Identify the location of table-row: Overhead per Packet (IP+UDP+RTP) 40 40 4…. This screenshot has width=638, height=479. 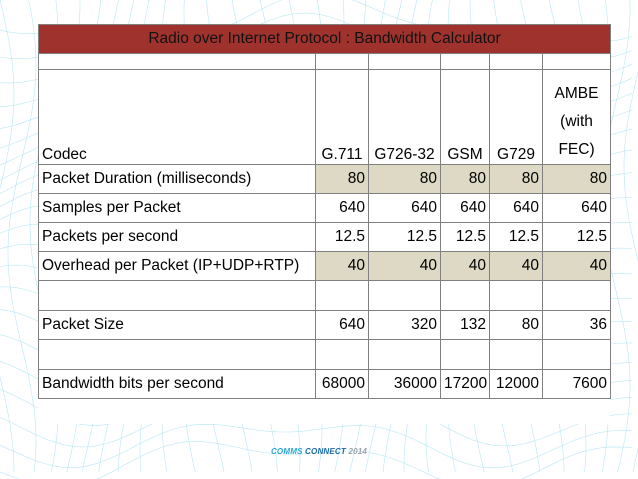
(325, 266).